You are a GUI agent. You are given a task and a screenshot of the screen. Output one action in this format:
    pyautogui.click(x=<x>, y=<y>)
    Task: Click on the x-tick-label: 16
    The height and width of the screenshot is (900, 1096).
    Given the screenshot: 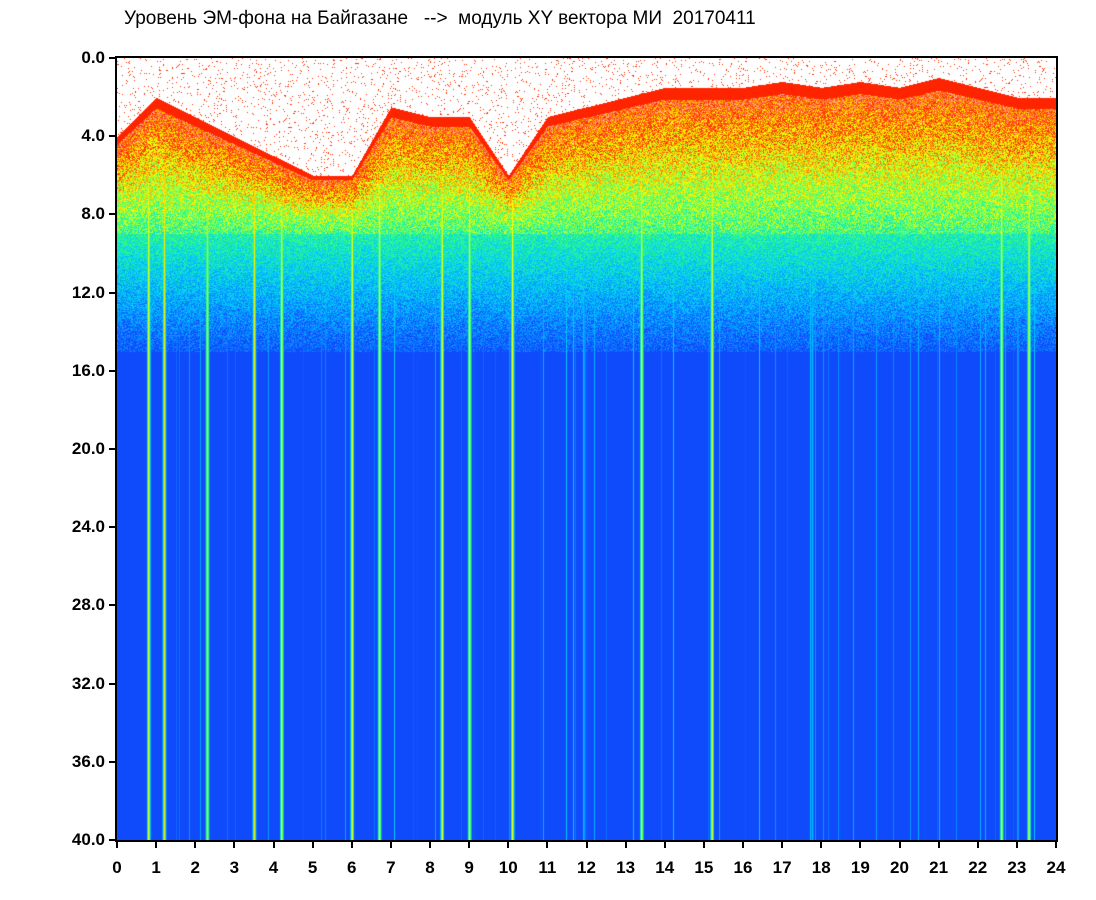 What is the action you would take?
    pyautogui.click(x=743, y=867)
    